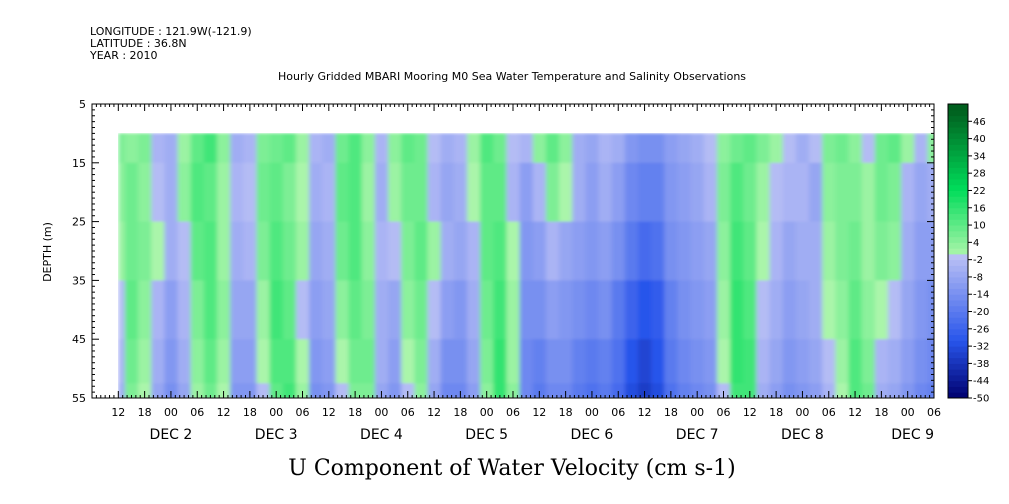 The image size is (1009, 504). What do you see at coordinates (979, 226) in the screenshot?
I see `colorbar-label: 10` at bounding box center [979, 226].